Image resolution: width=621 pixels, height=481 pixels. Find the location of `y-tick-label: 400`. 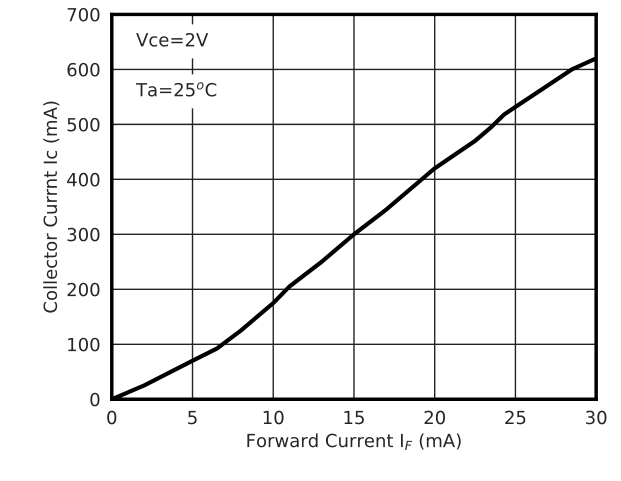

y-tick-label: 400 is located at coordinates (83, 179).